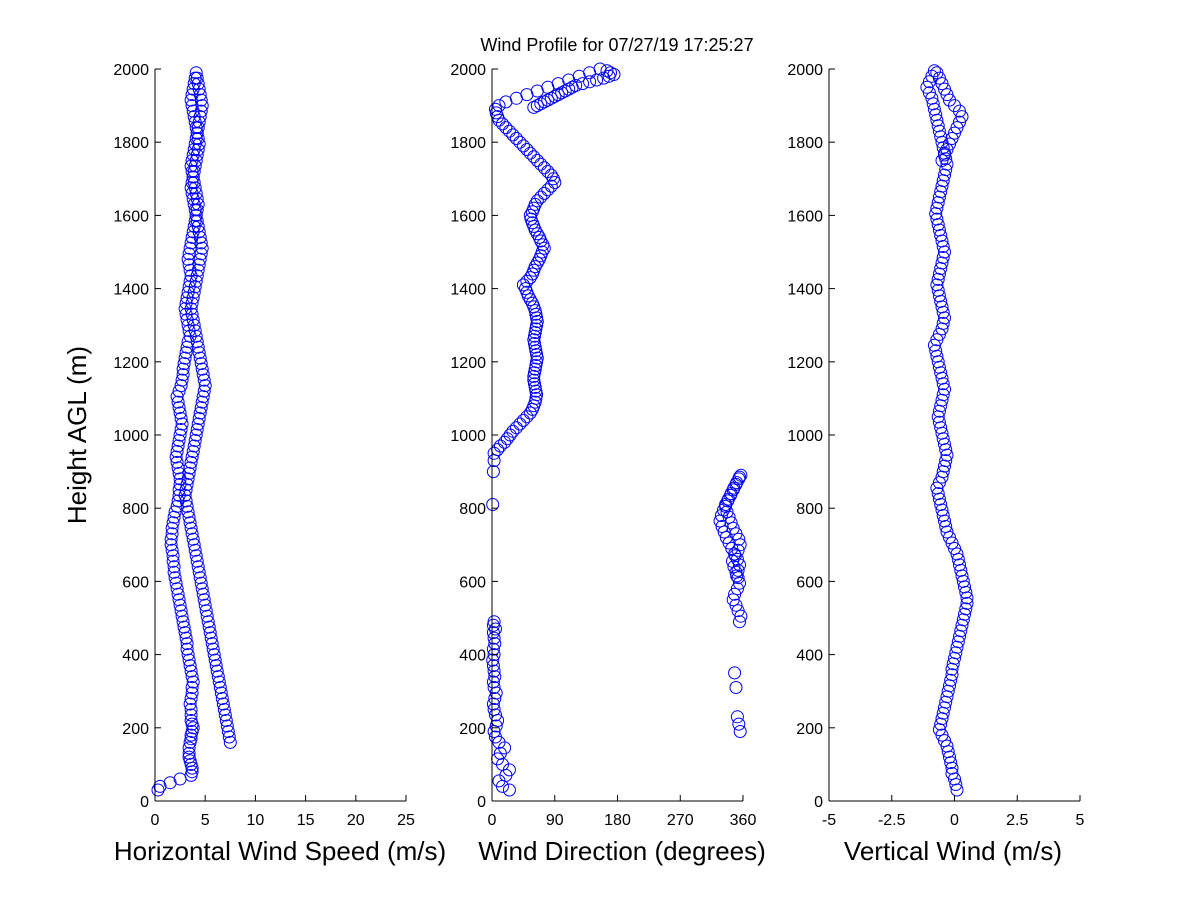 This screenshot has height=900, width=1200. What do you see at coordinates (805, 143) in the screenshot?
I see `y-tick-label: 1800` at bounding box center [805, 143].